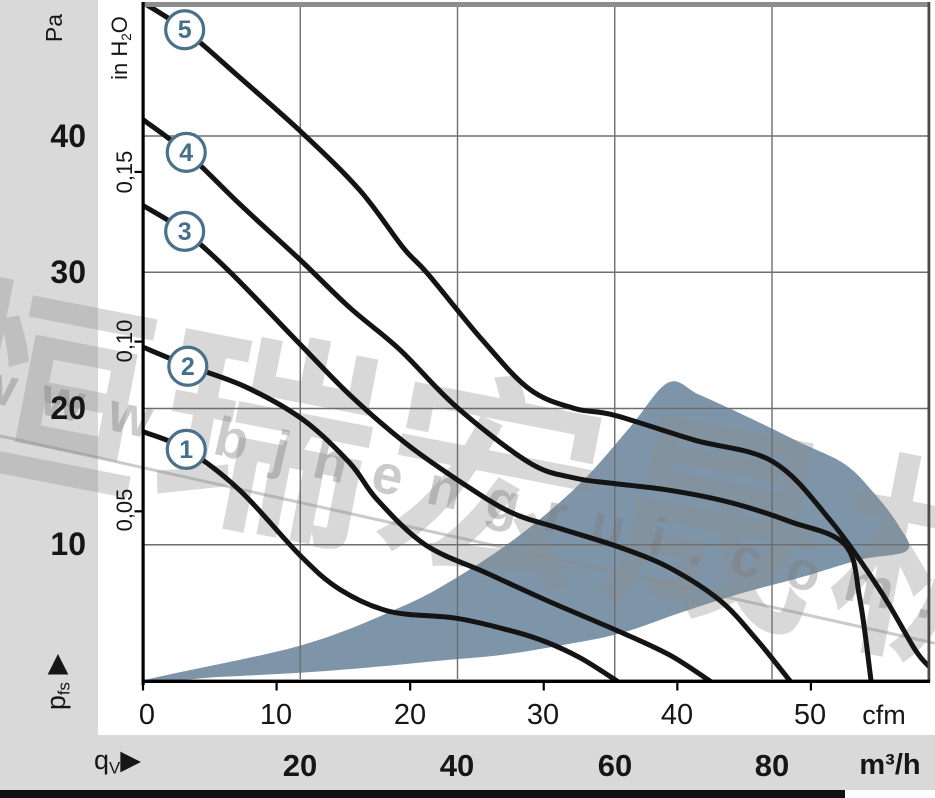  Describe the element at coordinates (536, 4) in the screenshot. I see `plot-top-border` at that location.